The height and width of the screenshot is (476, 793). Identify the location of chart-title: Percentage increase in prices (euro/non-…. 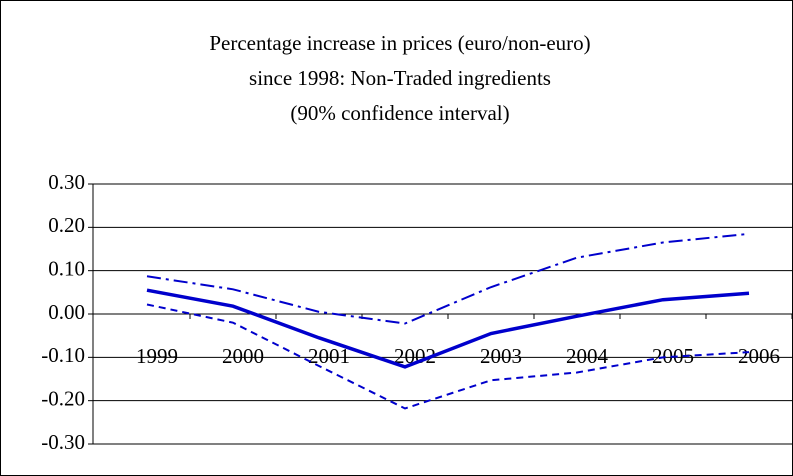
(399, 43).